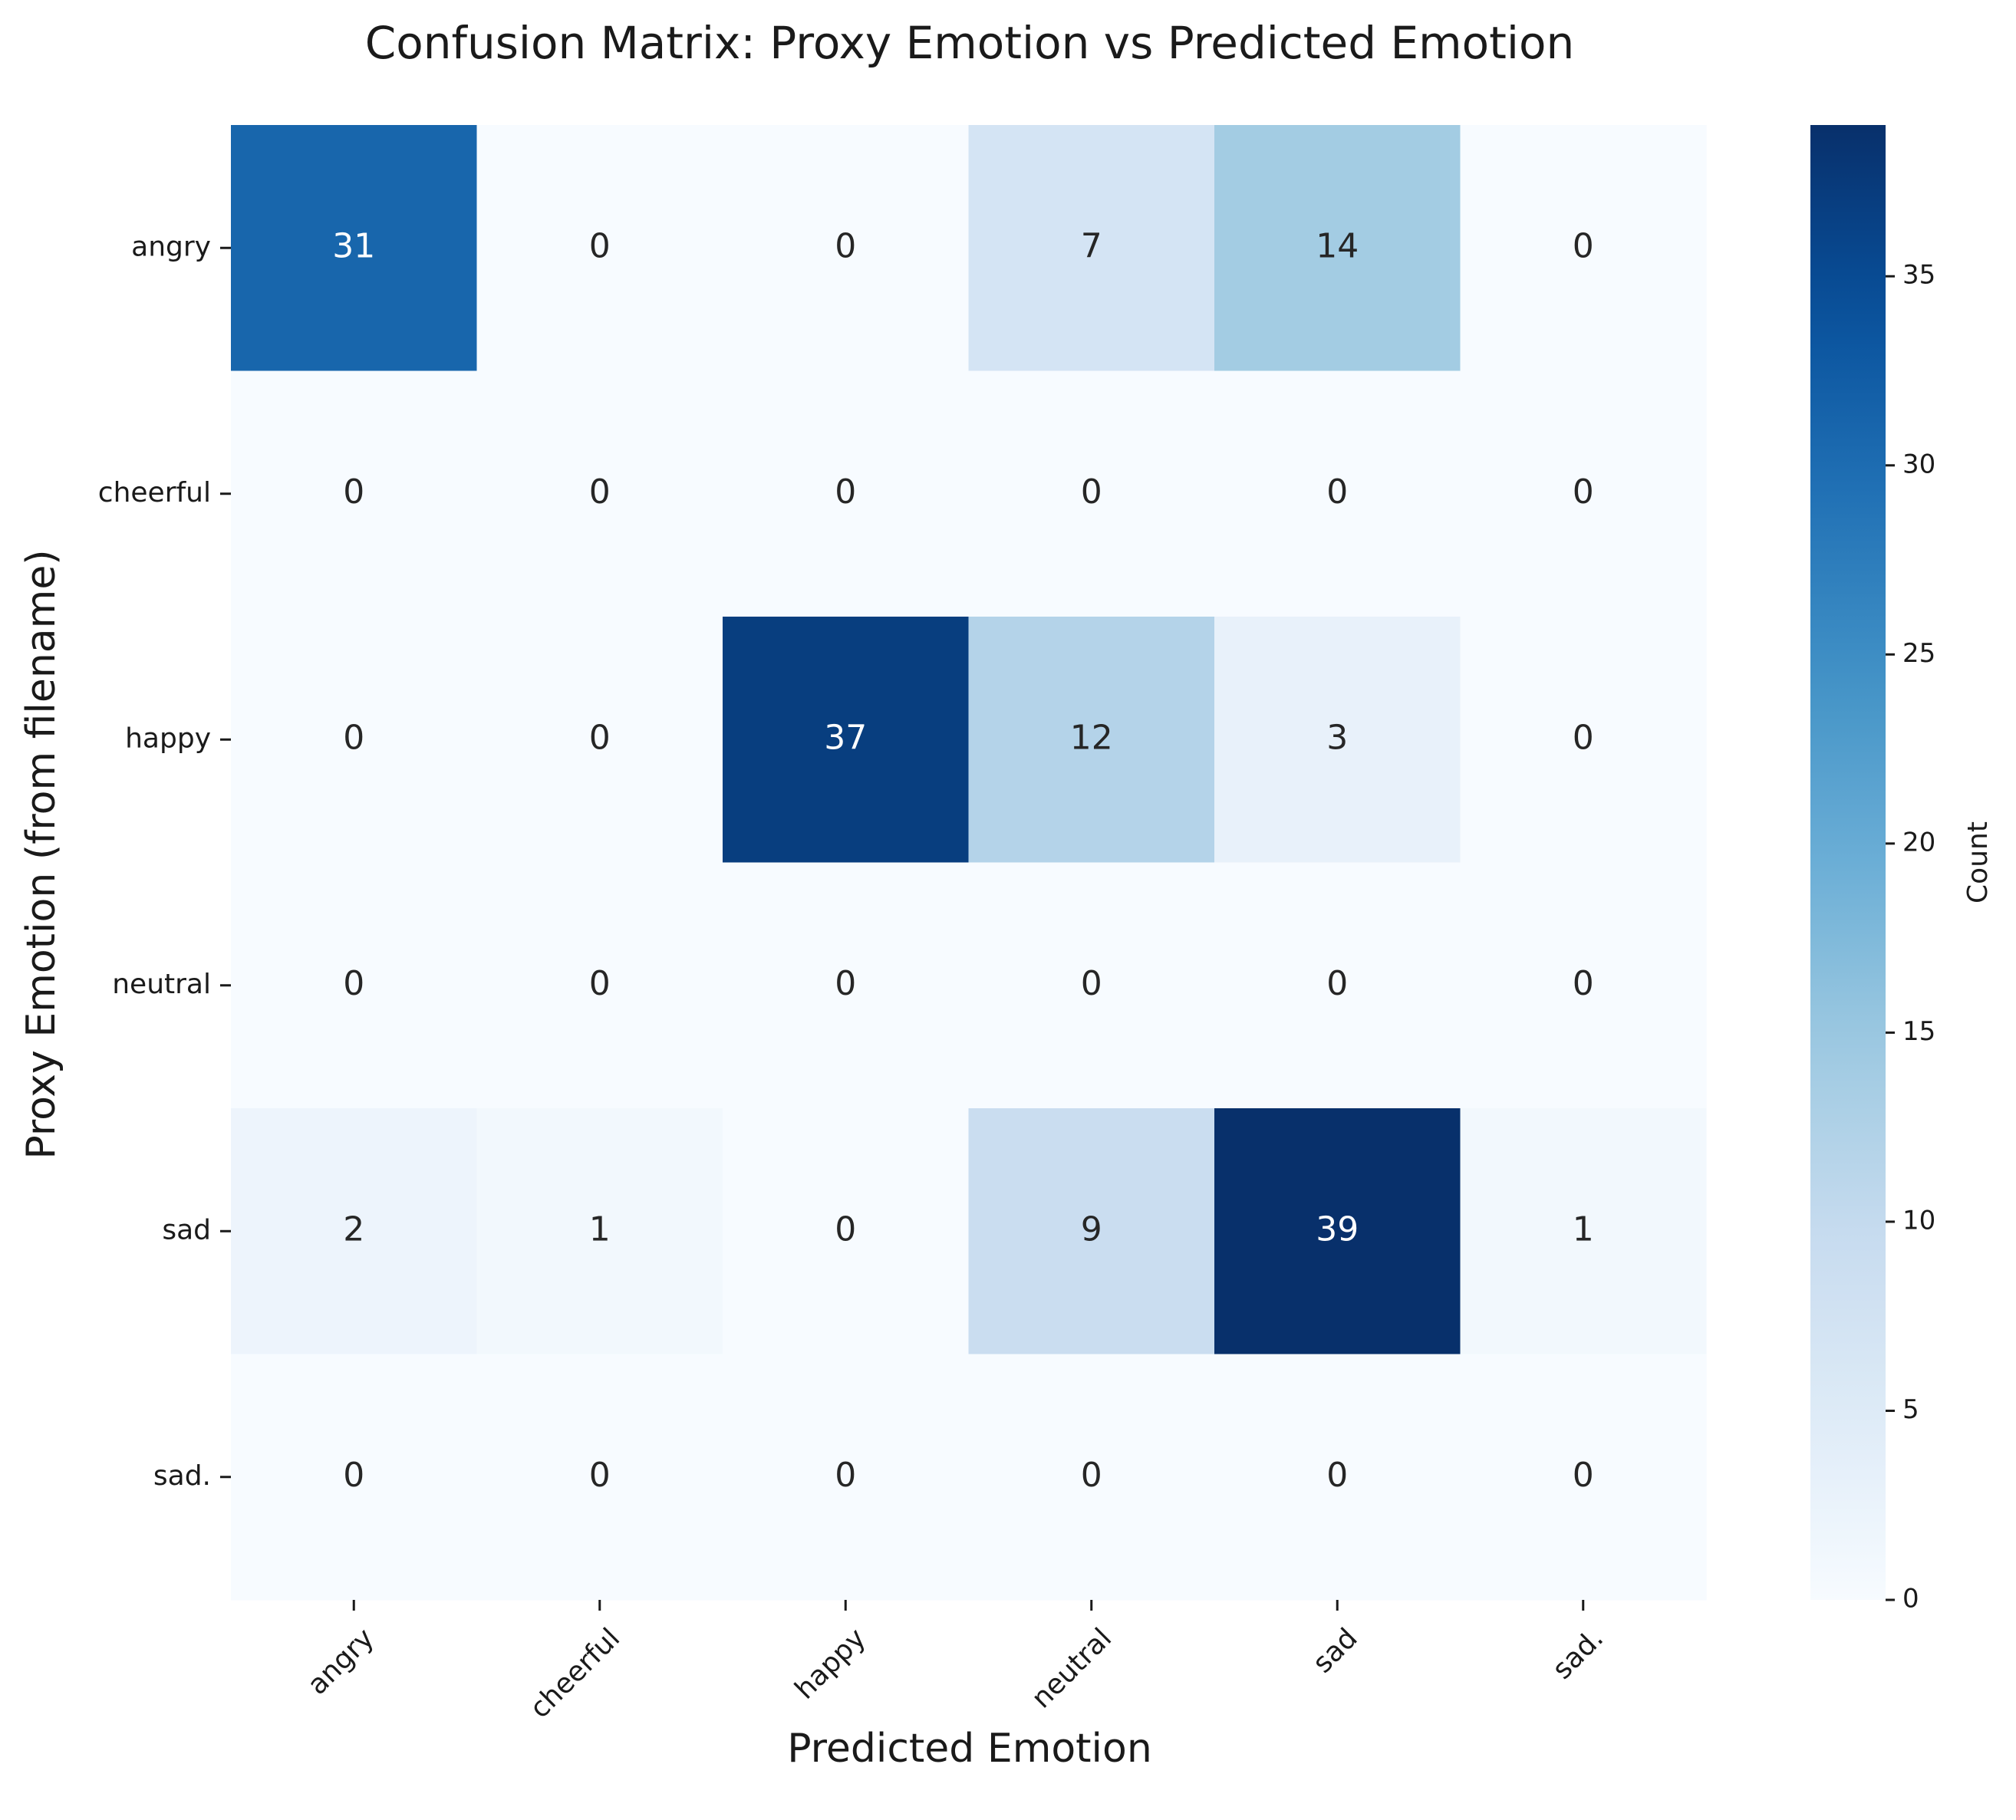 This screenshot has height=1820, width=2016. What do you see at coordinates (161, 985) in the screenshot?
I see `y-tick-label: neutral` at bounding box center [161, 985].